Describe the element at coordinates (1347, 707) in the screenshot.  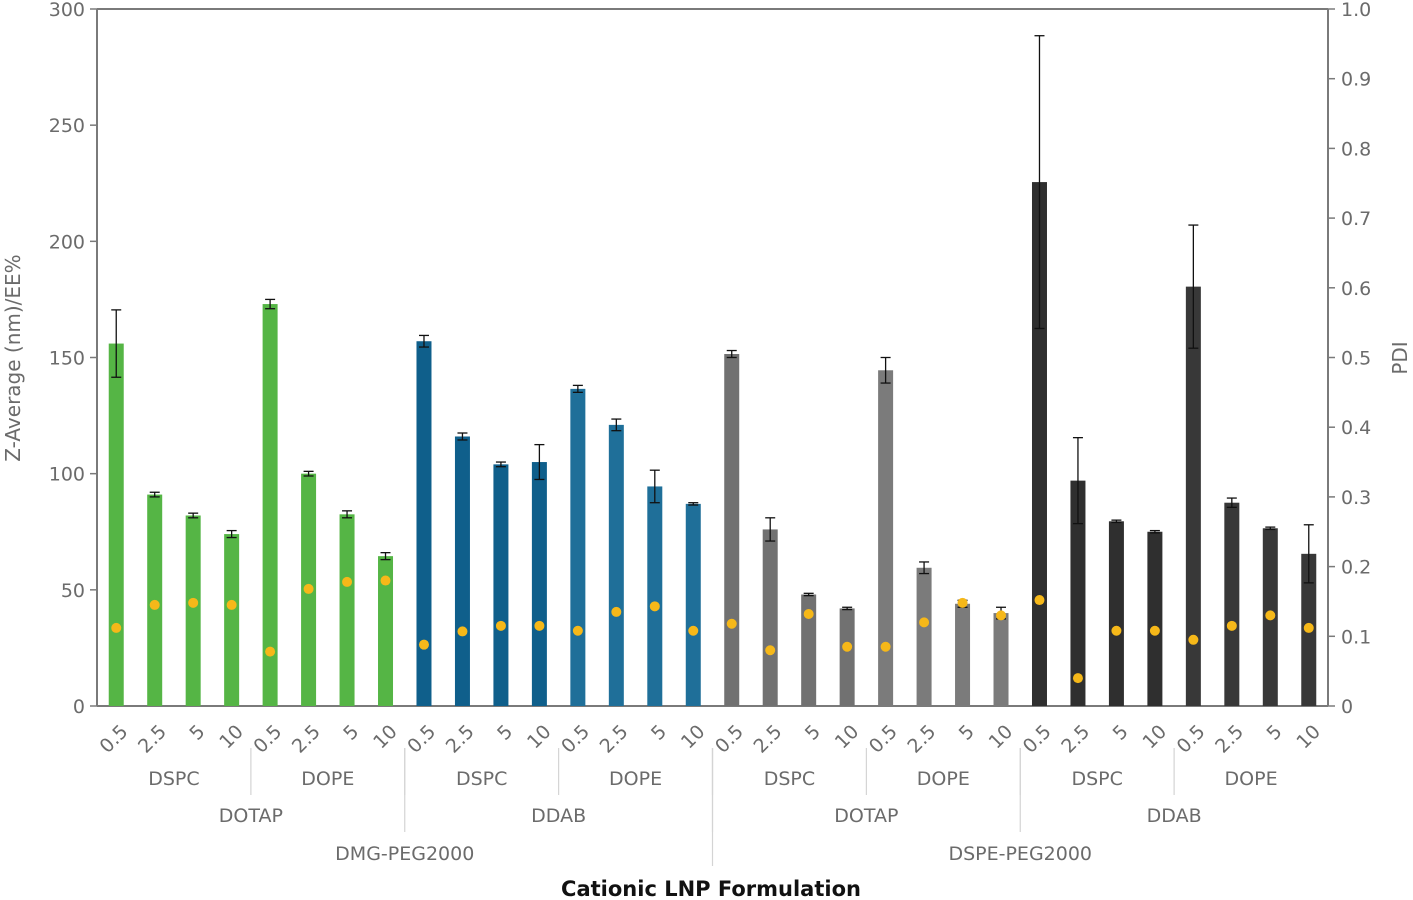
I see `y2-tick-label: 0` at that location.